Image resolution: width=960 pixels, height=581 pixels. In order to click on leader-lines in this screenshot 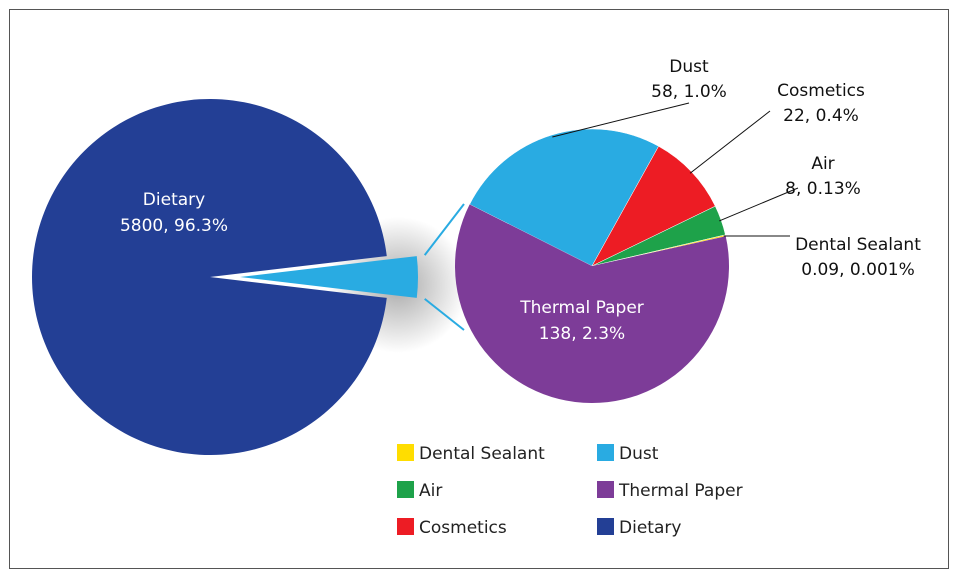, I will do `click(675, 169)`.